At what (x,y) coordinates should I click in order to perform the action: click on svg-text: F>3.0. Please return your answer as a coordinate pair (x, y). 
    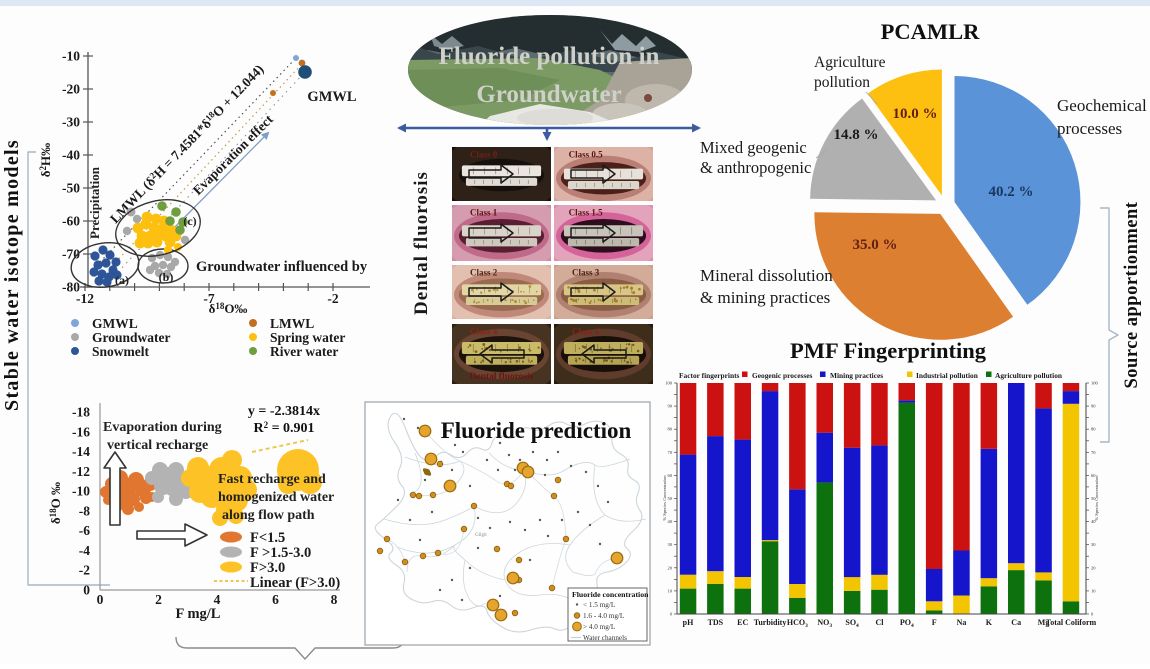
    Looking at the image, I should click on (267, 568).